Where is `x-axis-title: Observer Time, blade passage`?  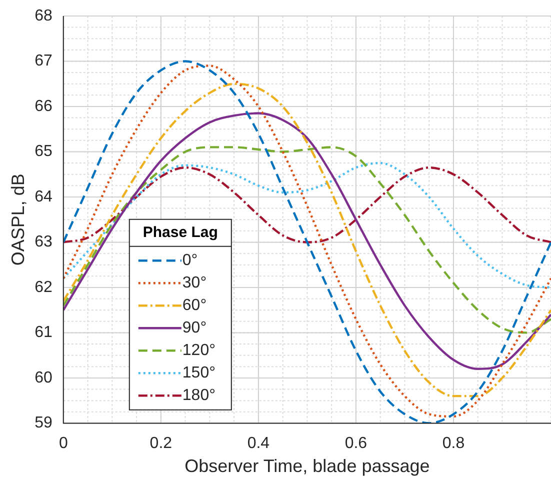 x-axis-title: Observer Time, blade passage is located at coordinates (307, 466).